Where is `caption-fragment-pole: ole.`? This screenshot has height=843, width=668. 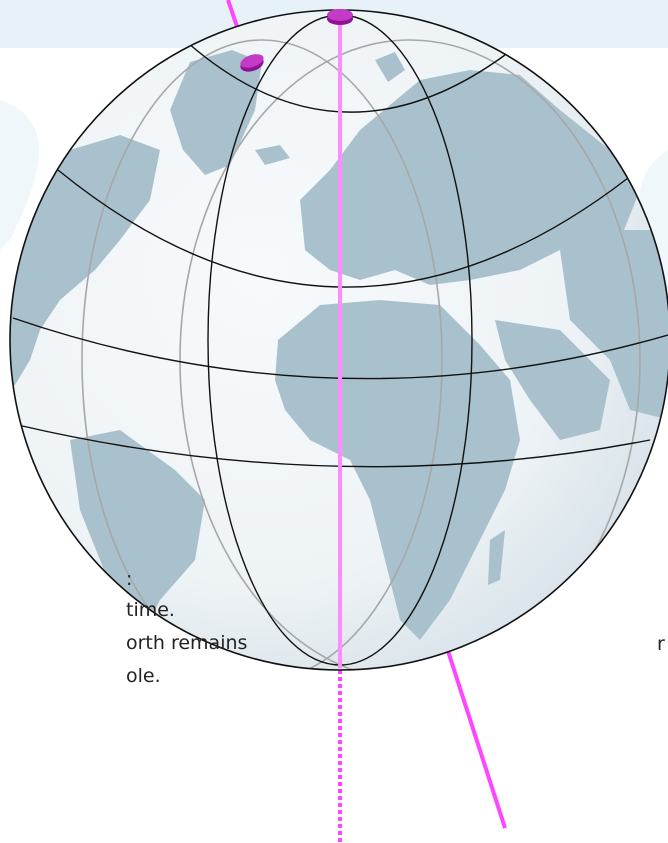 caption-fragment-pole: ole. is located at coordinates (143, 676).